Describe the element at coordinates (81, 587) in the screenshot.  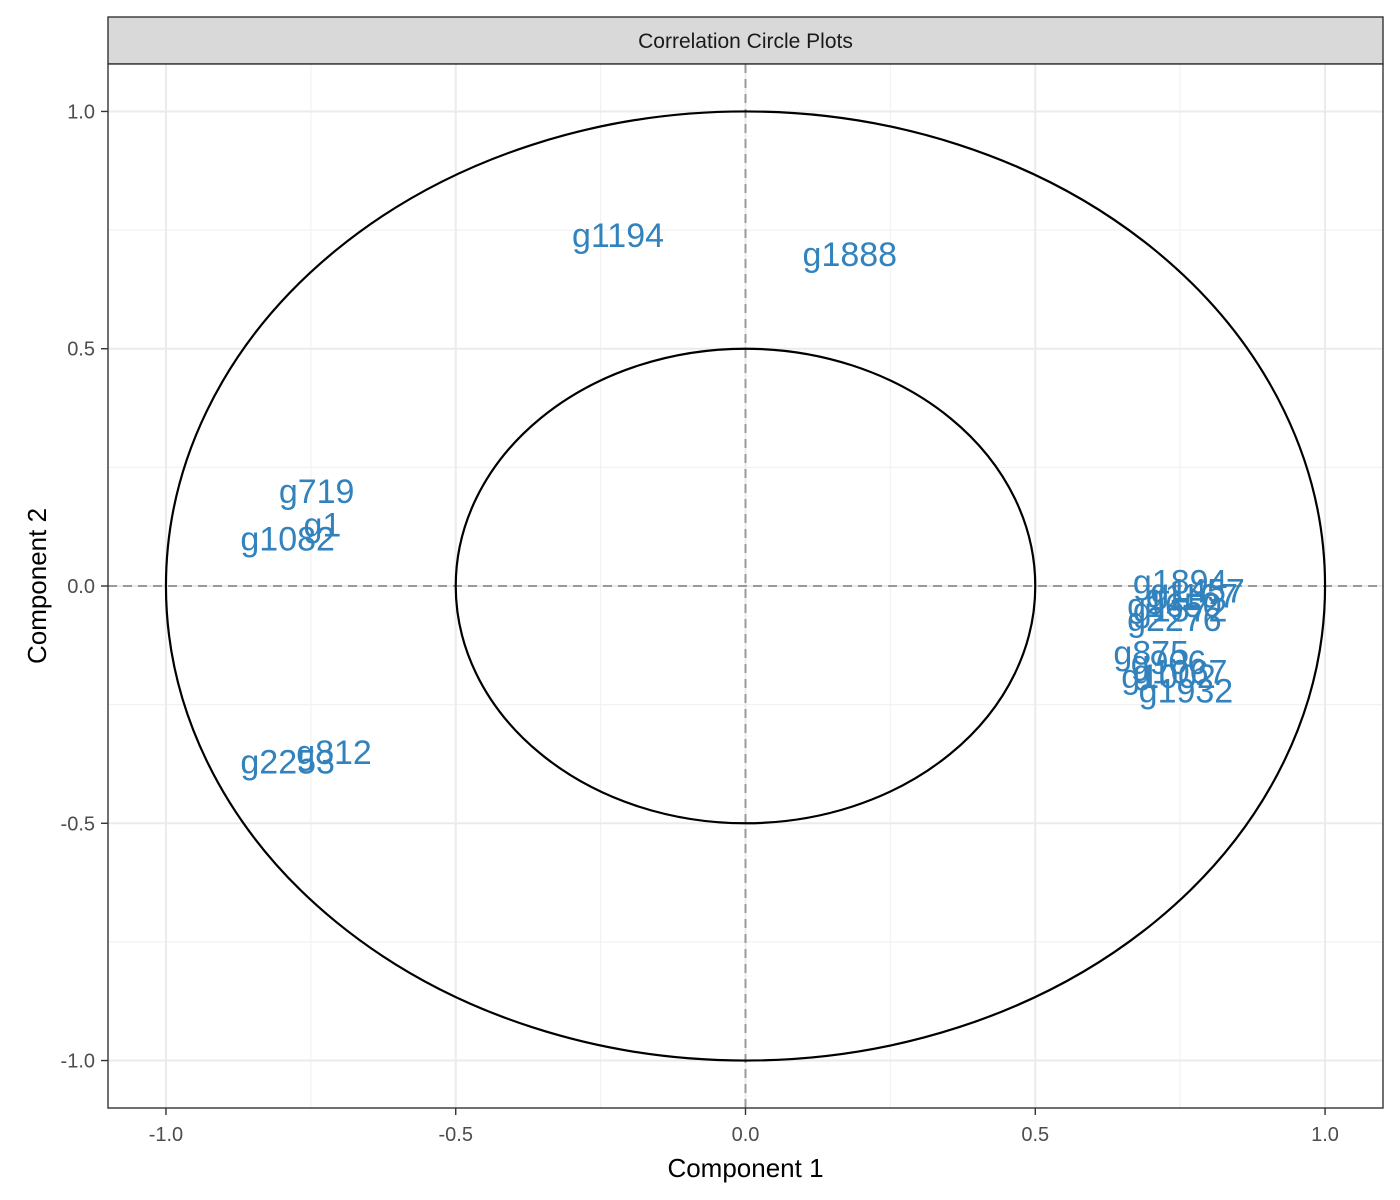
I see `y-tick-label: 0.0` at that location.